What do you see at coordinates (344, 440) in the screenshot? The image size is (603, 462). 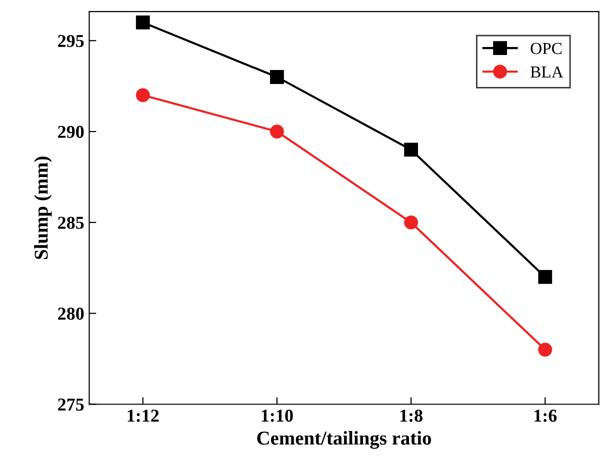 I see `x-axis-title: Cement/tailings ratio` at bounding box center [344, 440].